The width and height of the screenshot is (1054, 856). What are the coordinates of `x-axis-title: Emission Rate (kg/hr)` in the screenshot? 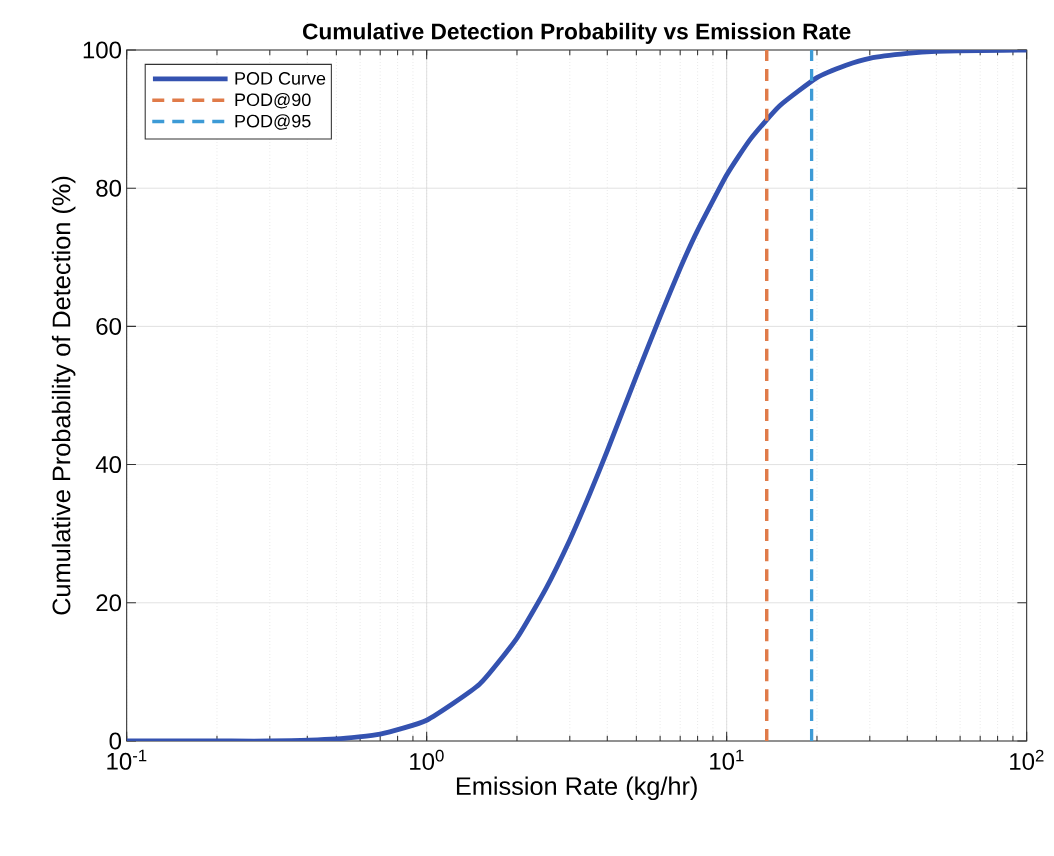 It's located at (576, 788).